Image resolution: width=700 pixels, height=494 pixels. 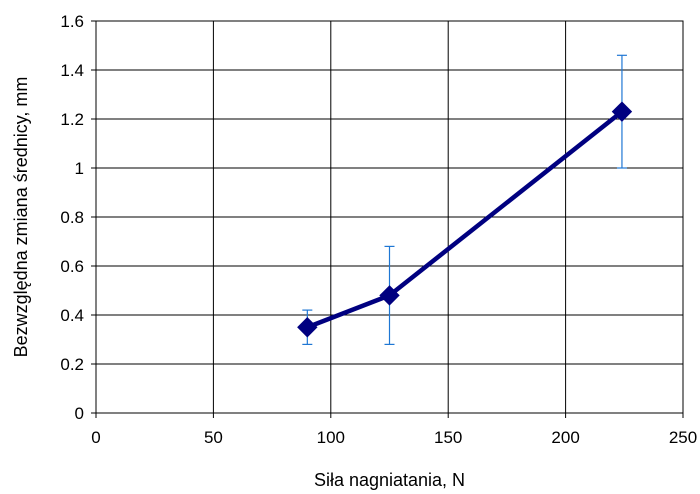 I want to click on x-tick-label: 150, so click(x=448, y=437).